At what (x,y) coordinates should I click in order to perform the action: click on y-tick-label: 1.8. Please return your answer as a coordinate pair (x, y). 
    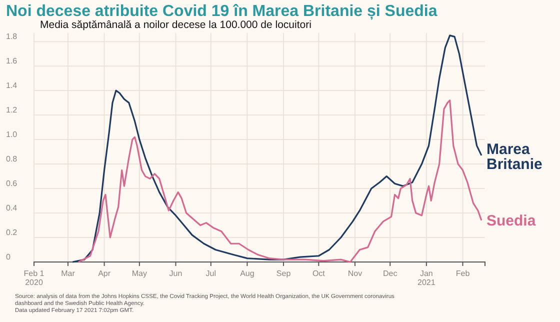
    Looking at the image, I should click on (12, 37).